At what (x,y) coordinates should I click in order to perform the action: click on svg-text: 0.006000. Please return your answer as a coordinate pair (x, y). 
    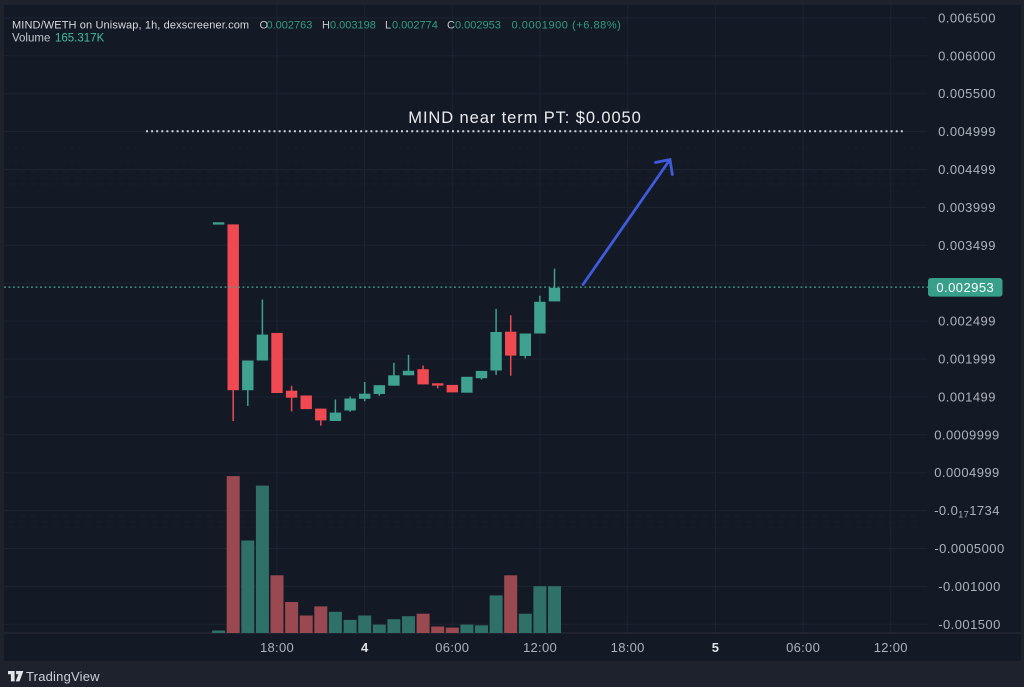
    Looking at the image, I should click on (967, 55).